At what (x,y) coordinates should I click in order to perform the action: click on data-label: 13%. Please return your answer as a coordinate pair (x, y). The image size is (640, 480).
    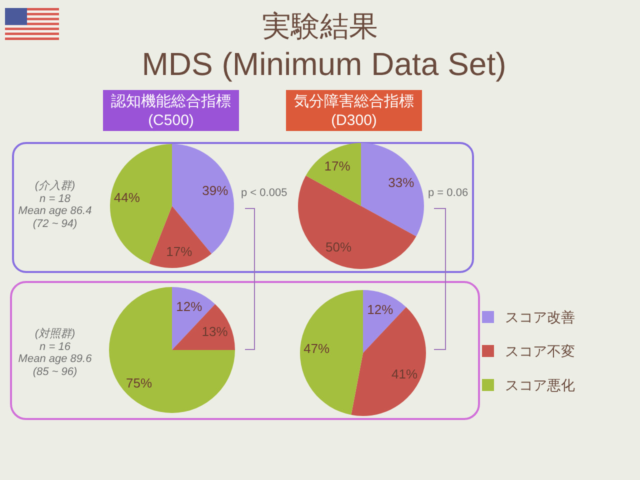
    Looking at the image, I should click on (215, 331).